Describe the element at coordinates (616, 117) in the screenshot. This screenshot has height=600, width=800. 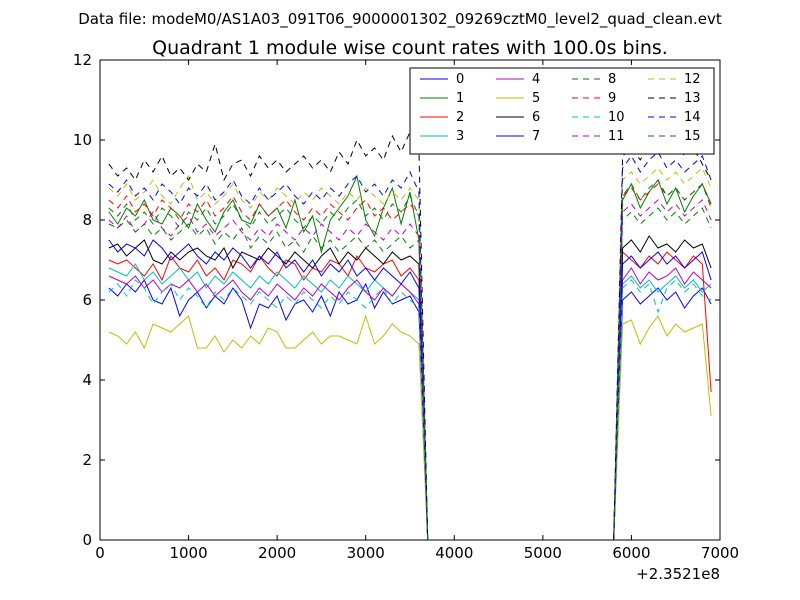
I see `legend-label-10: 10` at that location.